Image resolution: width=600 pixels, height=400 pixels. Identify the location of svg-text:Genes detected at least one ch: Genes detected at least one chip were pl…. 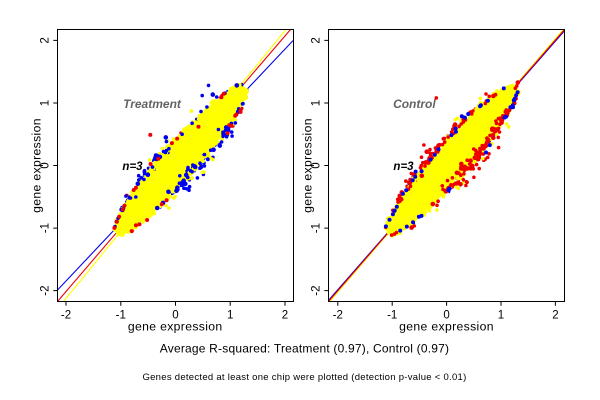
(304, 377).